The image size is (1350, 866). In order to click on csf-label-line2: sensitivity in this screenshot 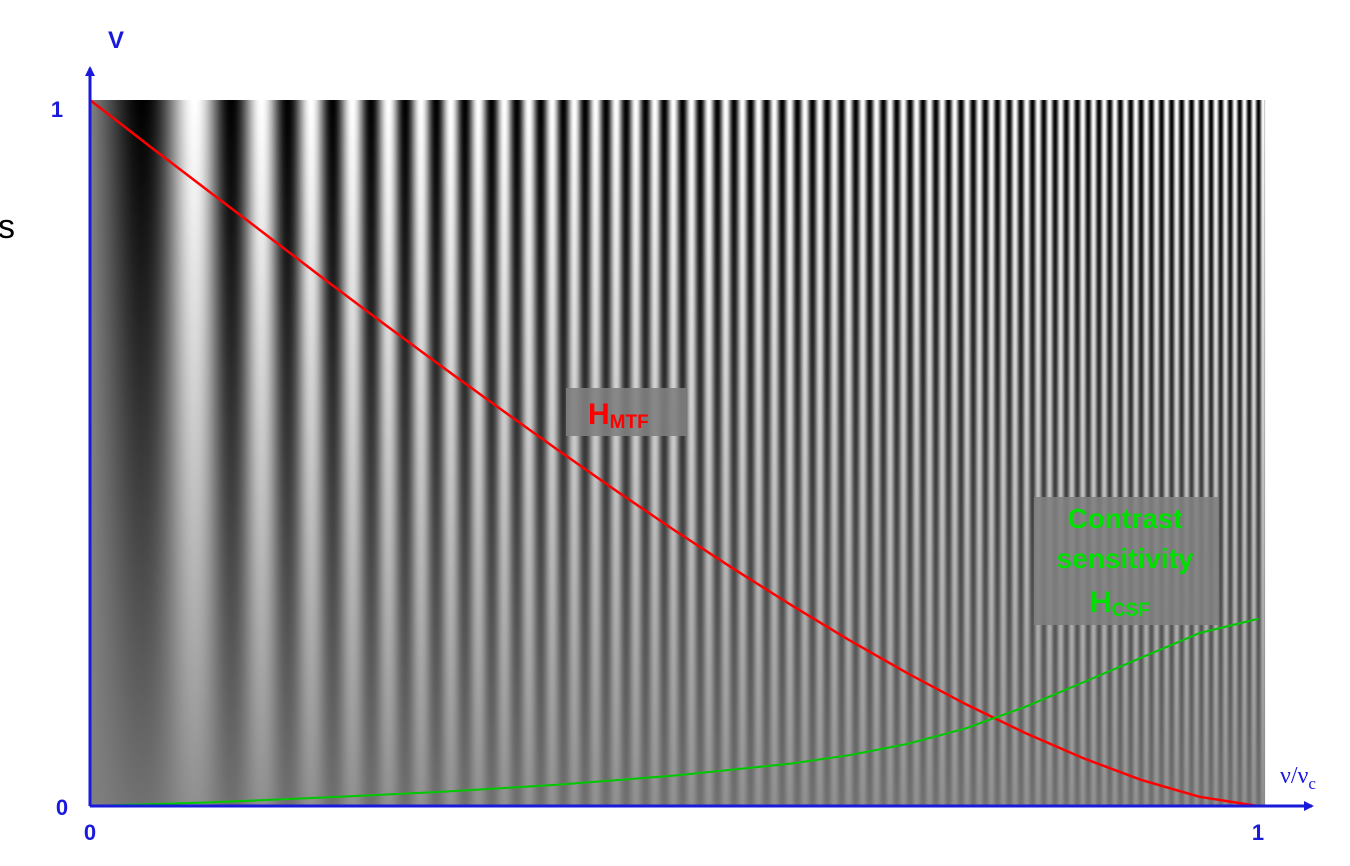, I will do `click(1125, 558)`.